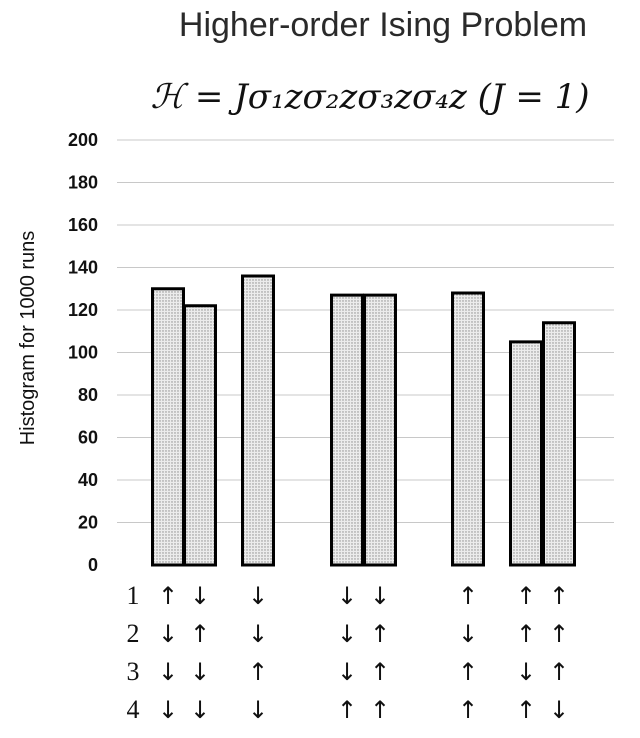 Image resolution: width=640 pixels, height=738 pixels. What do you see at coordinates (88, 395) in the screenshot?
I see `y-tick-label: 80` at bounding box center [88, 395].